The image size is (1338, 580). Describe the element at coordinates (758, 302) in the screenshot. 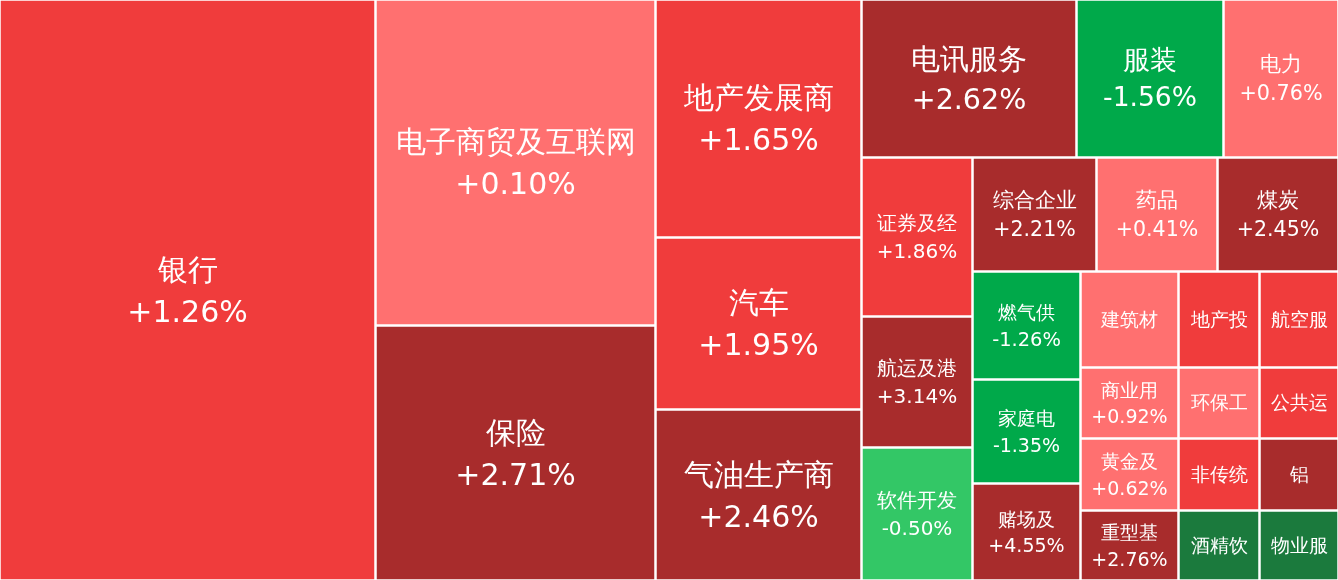

I see `category-label: 汽车` at that location.